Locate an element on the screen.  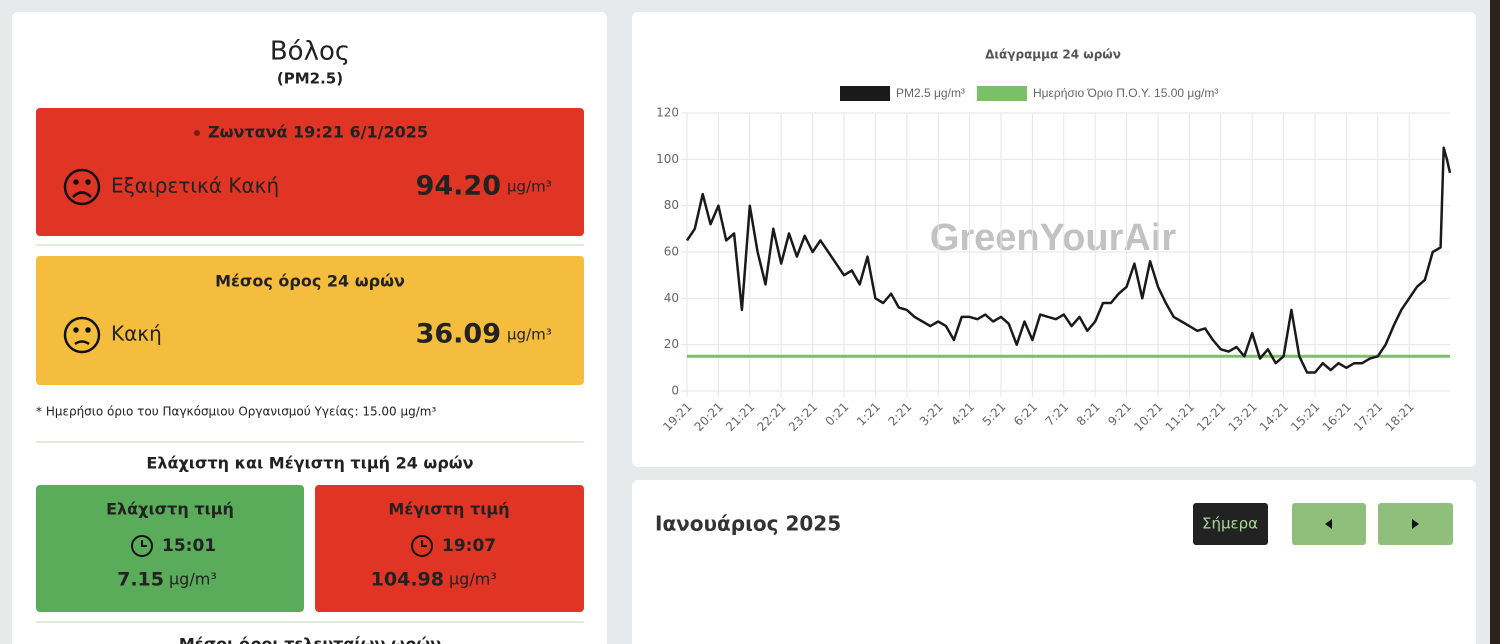
legend-label: Ημερήσιο Όριο Π.Ο.Υ. 15.00 μg/m³ is located at coordinates (1125, 93).